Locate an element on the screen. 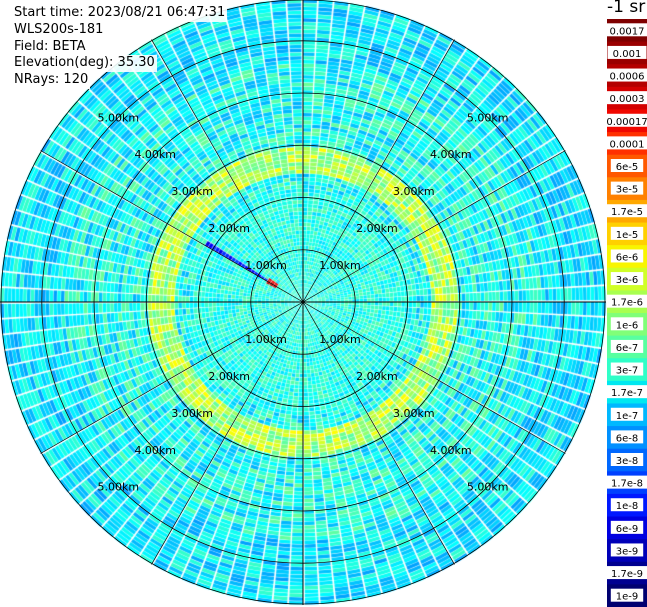  colorbar-unit-label: -1 sr is located at coordinates (626, 8).